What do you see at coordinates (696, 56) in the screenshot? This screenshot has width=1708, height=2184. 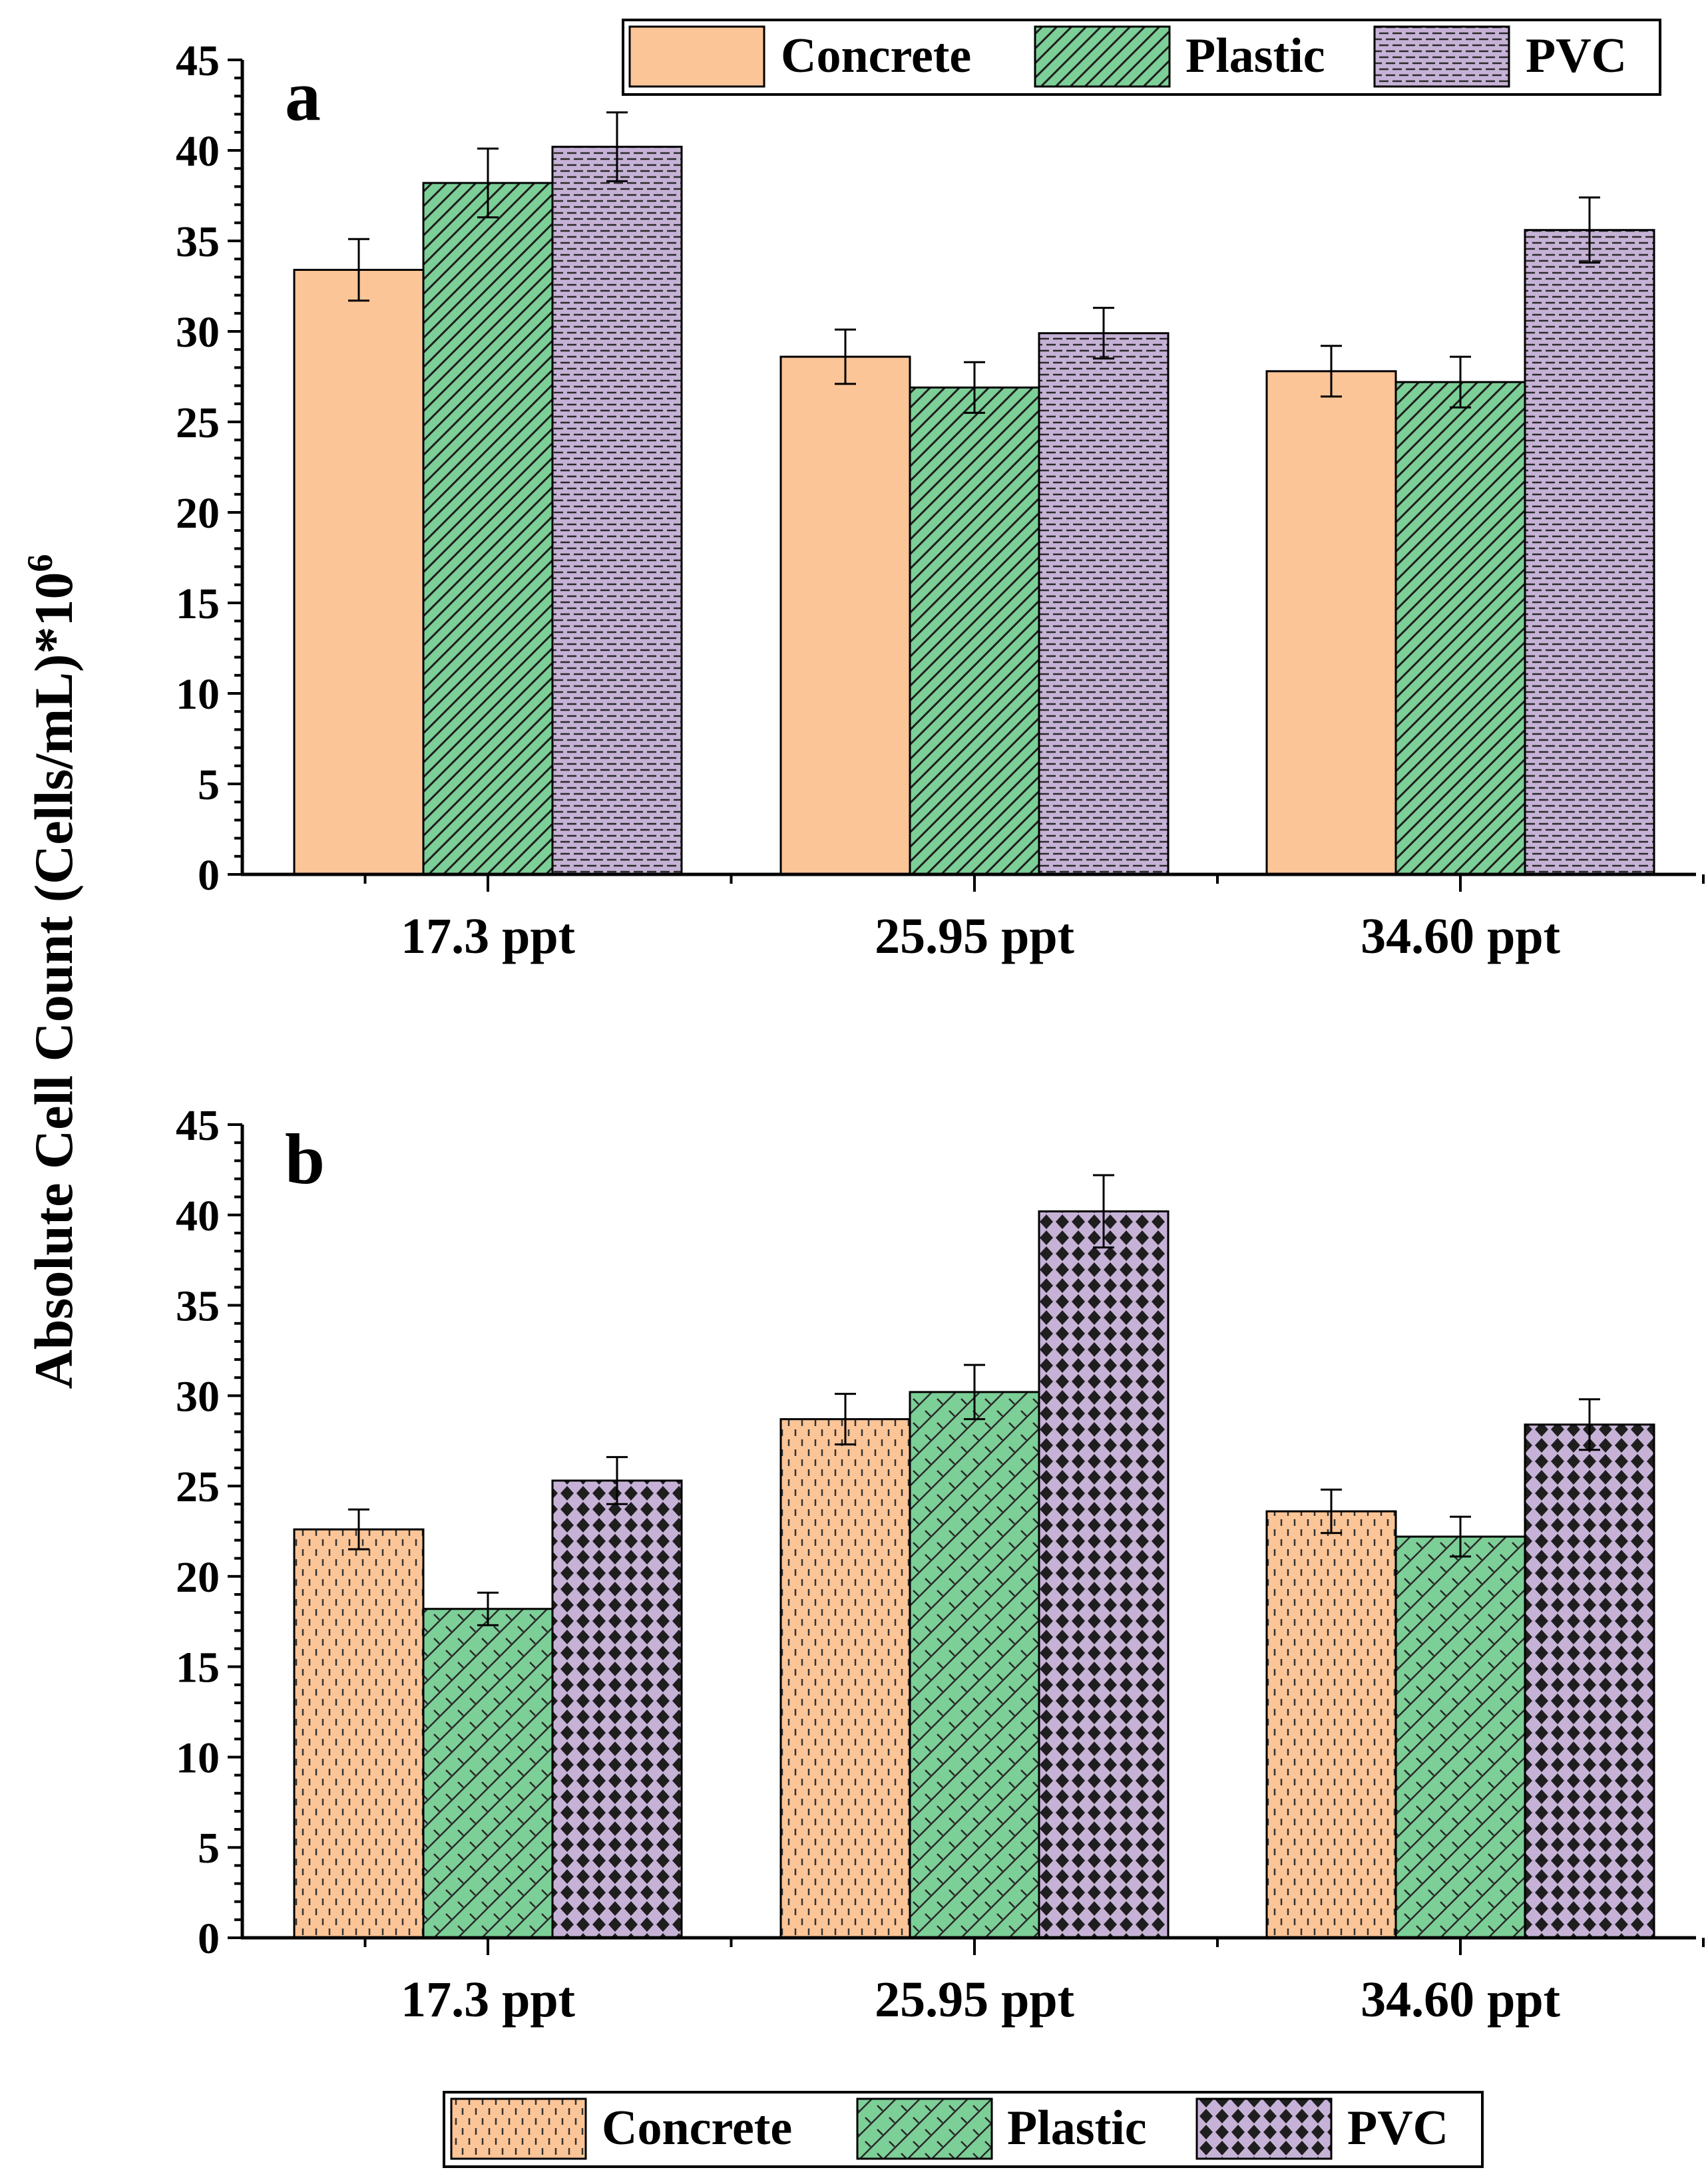 I see `legend-top-swatch-concrete` at bounding box center [696, 56].